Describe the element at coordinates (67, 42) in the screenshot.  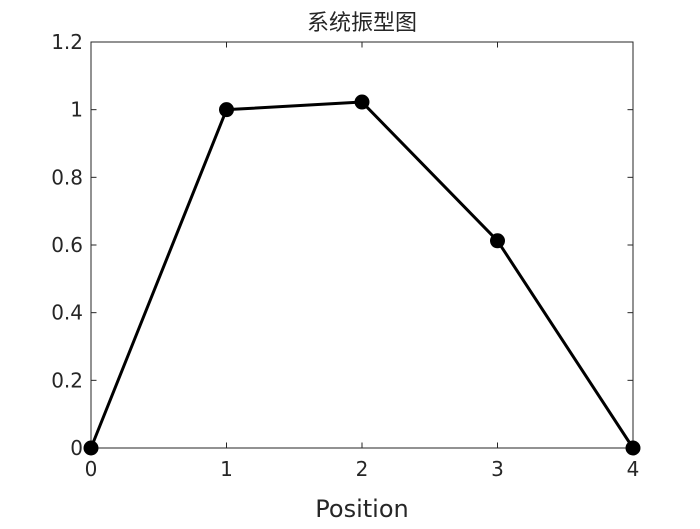
I see `y-tick-label: 1.2` at that location.